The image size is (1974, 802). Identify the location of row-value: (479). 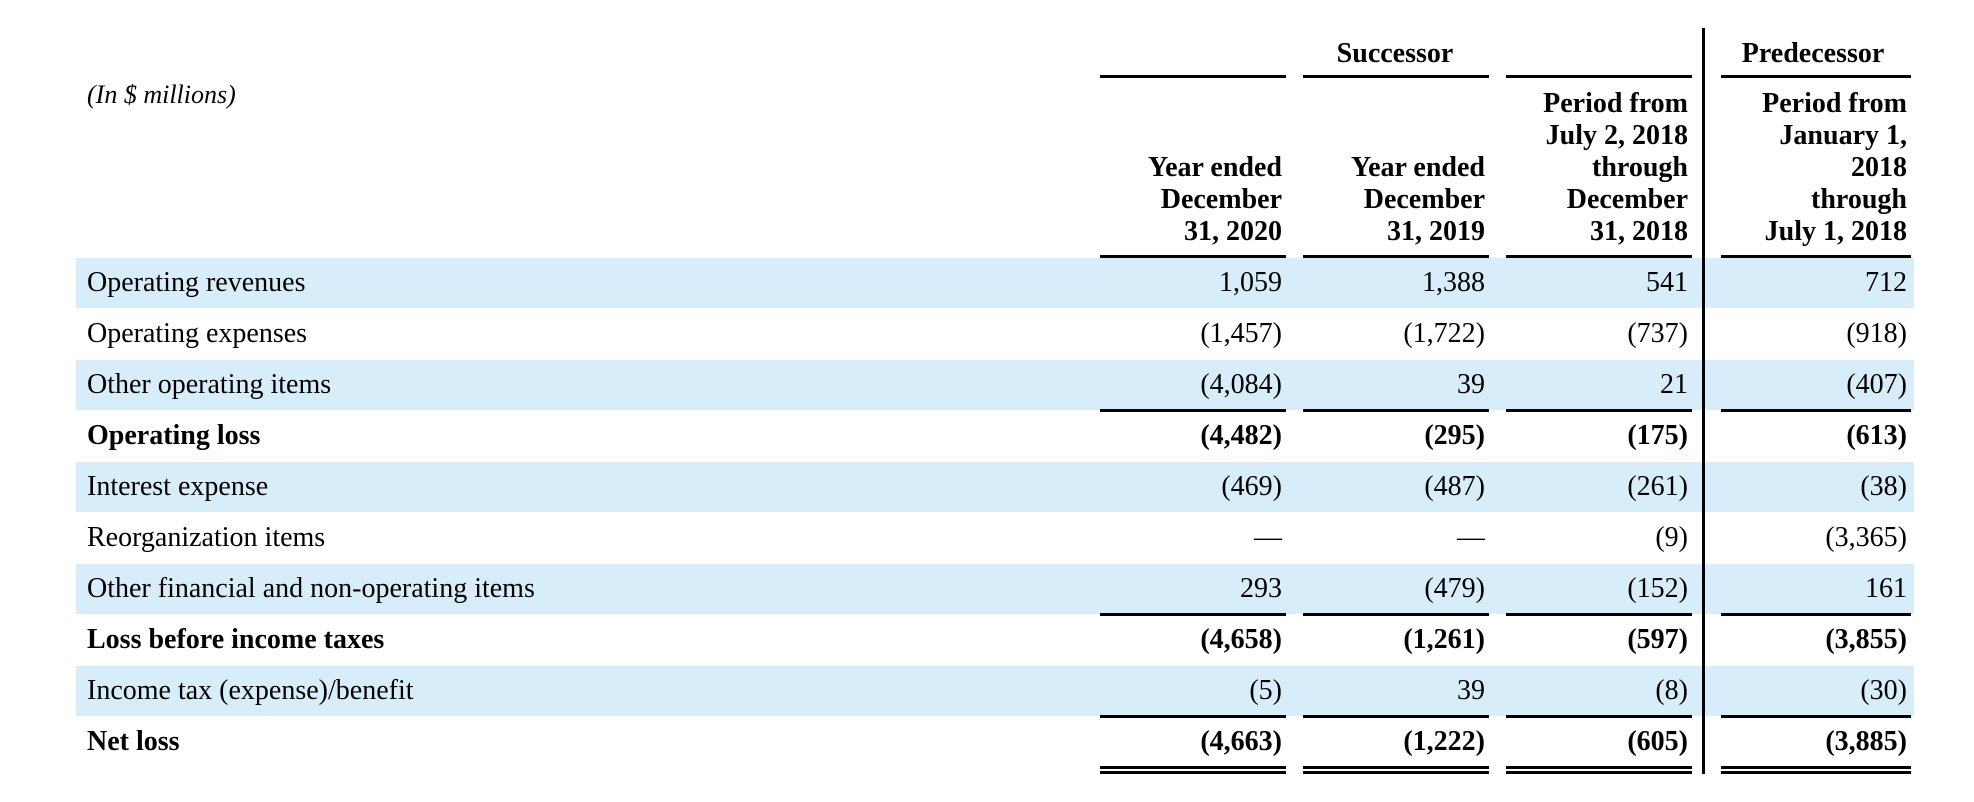
(1454, 588).